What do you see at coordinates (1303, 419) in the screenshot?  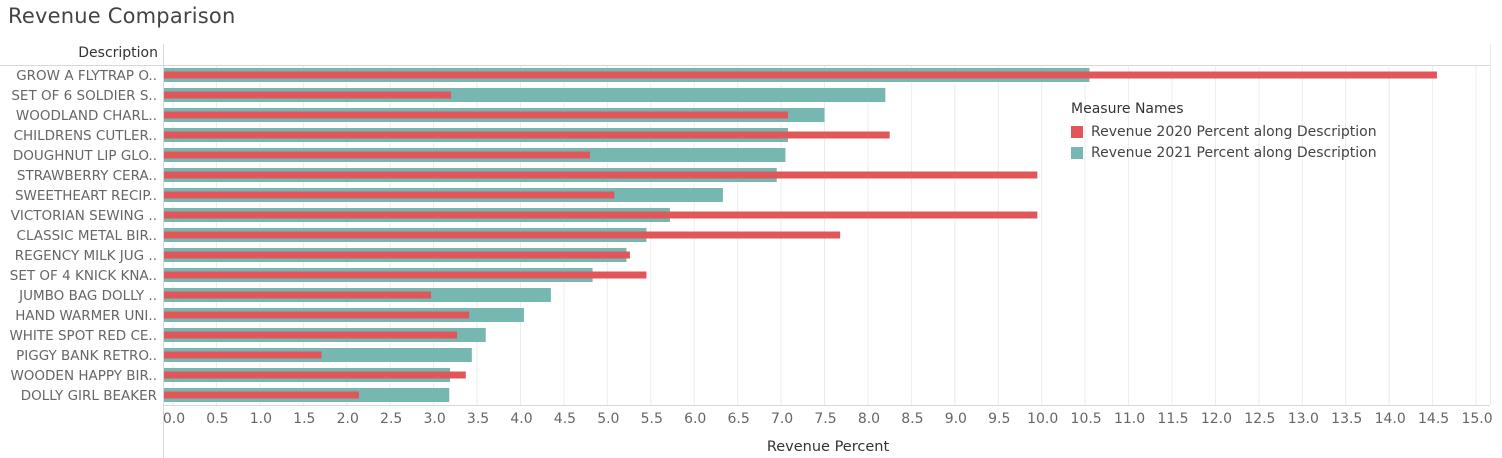 I see `x-tick-label: 13.0` at bounding box center [1303, 419].